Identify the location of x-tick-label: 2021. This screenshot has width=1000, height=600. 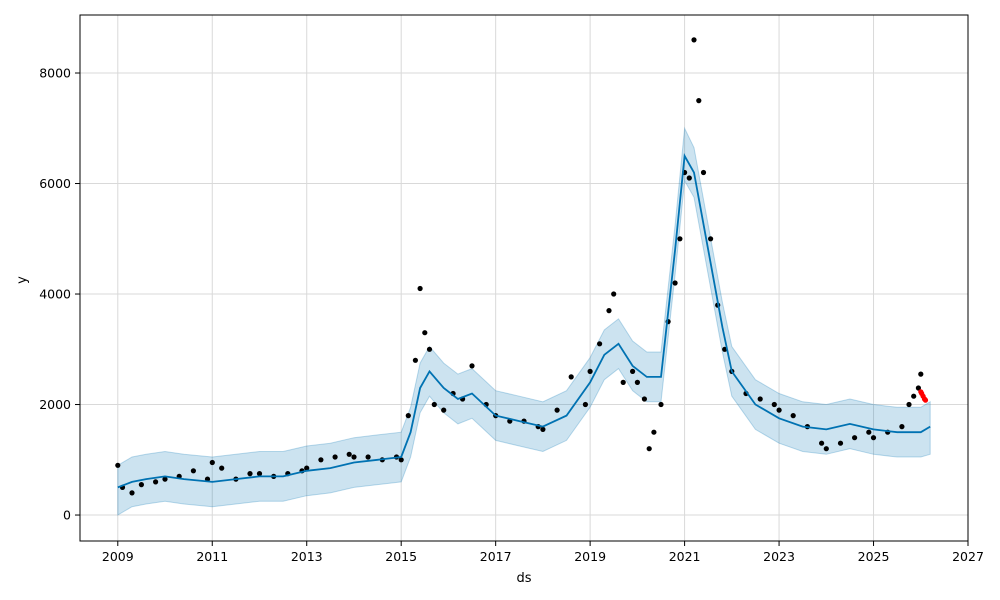
(685, 556).